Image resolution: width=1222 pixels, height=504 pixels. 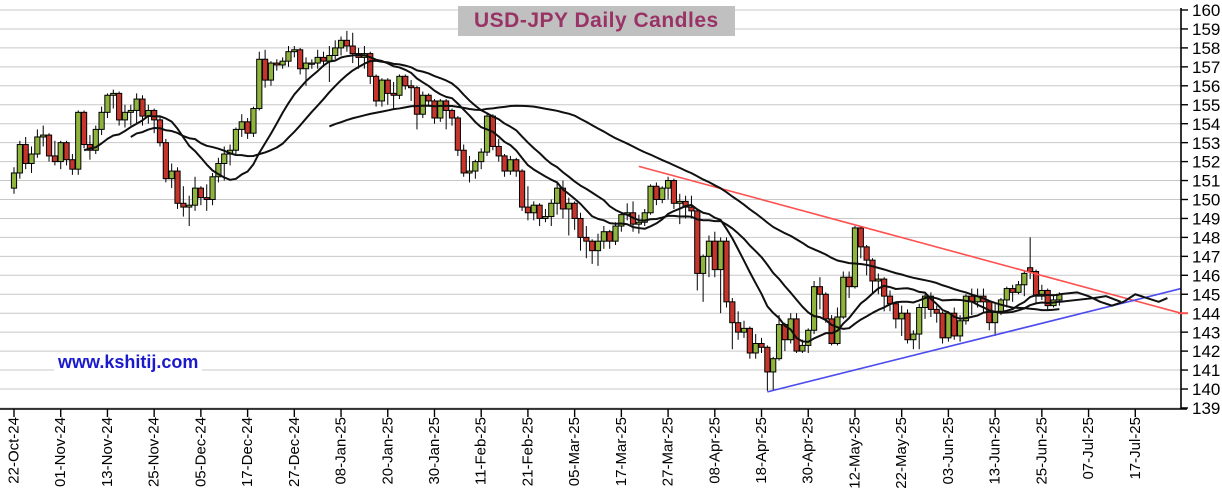 I want to click on y-axis-label: 147, so click(x=1206, y=256).